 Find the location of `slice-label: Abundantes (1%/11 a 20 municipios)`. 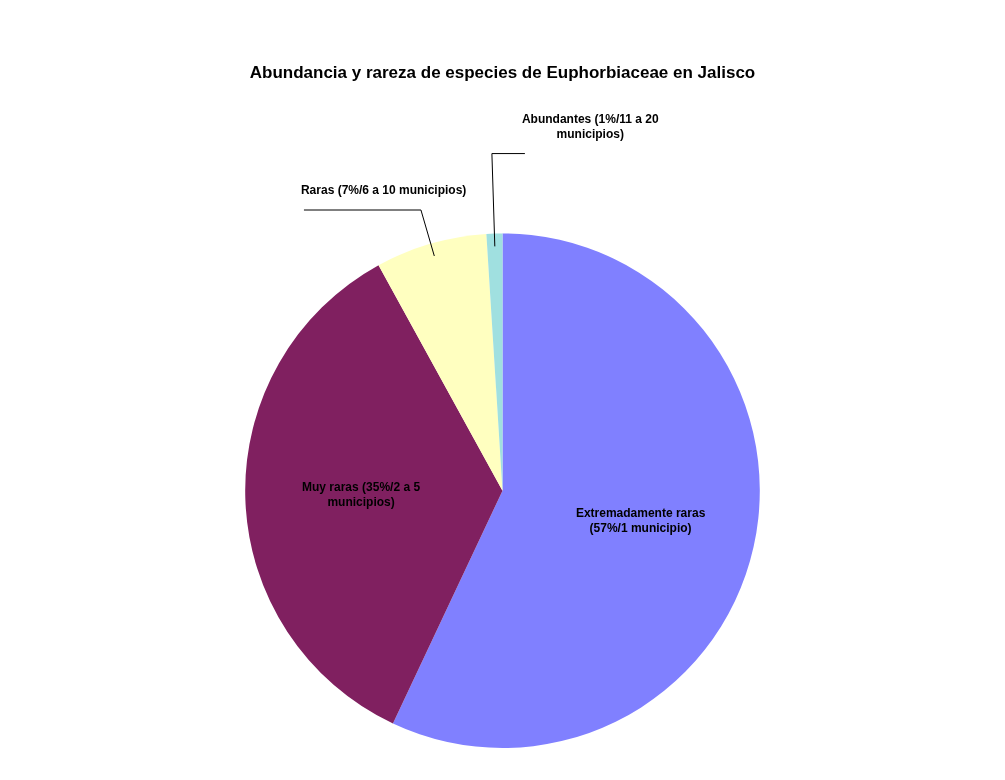

slice-label: Abundantes (1%/11 a 20 municipios) is located at coordinates (590, 126).